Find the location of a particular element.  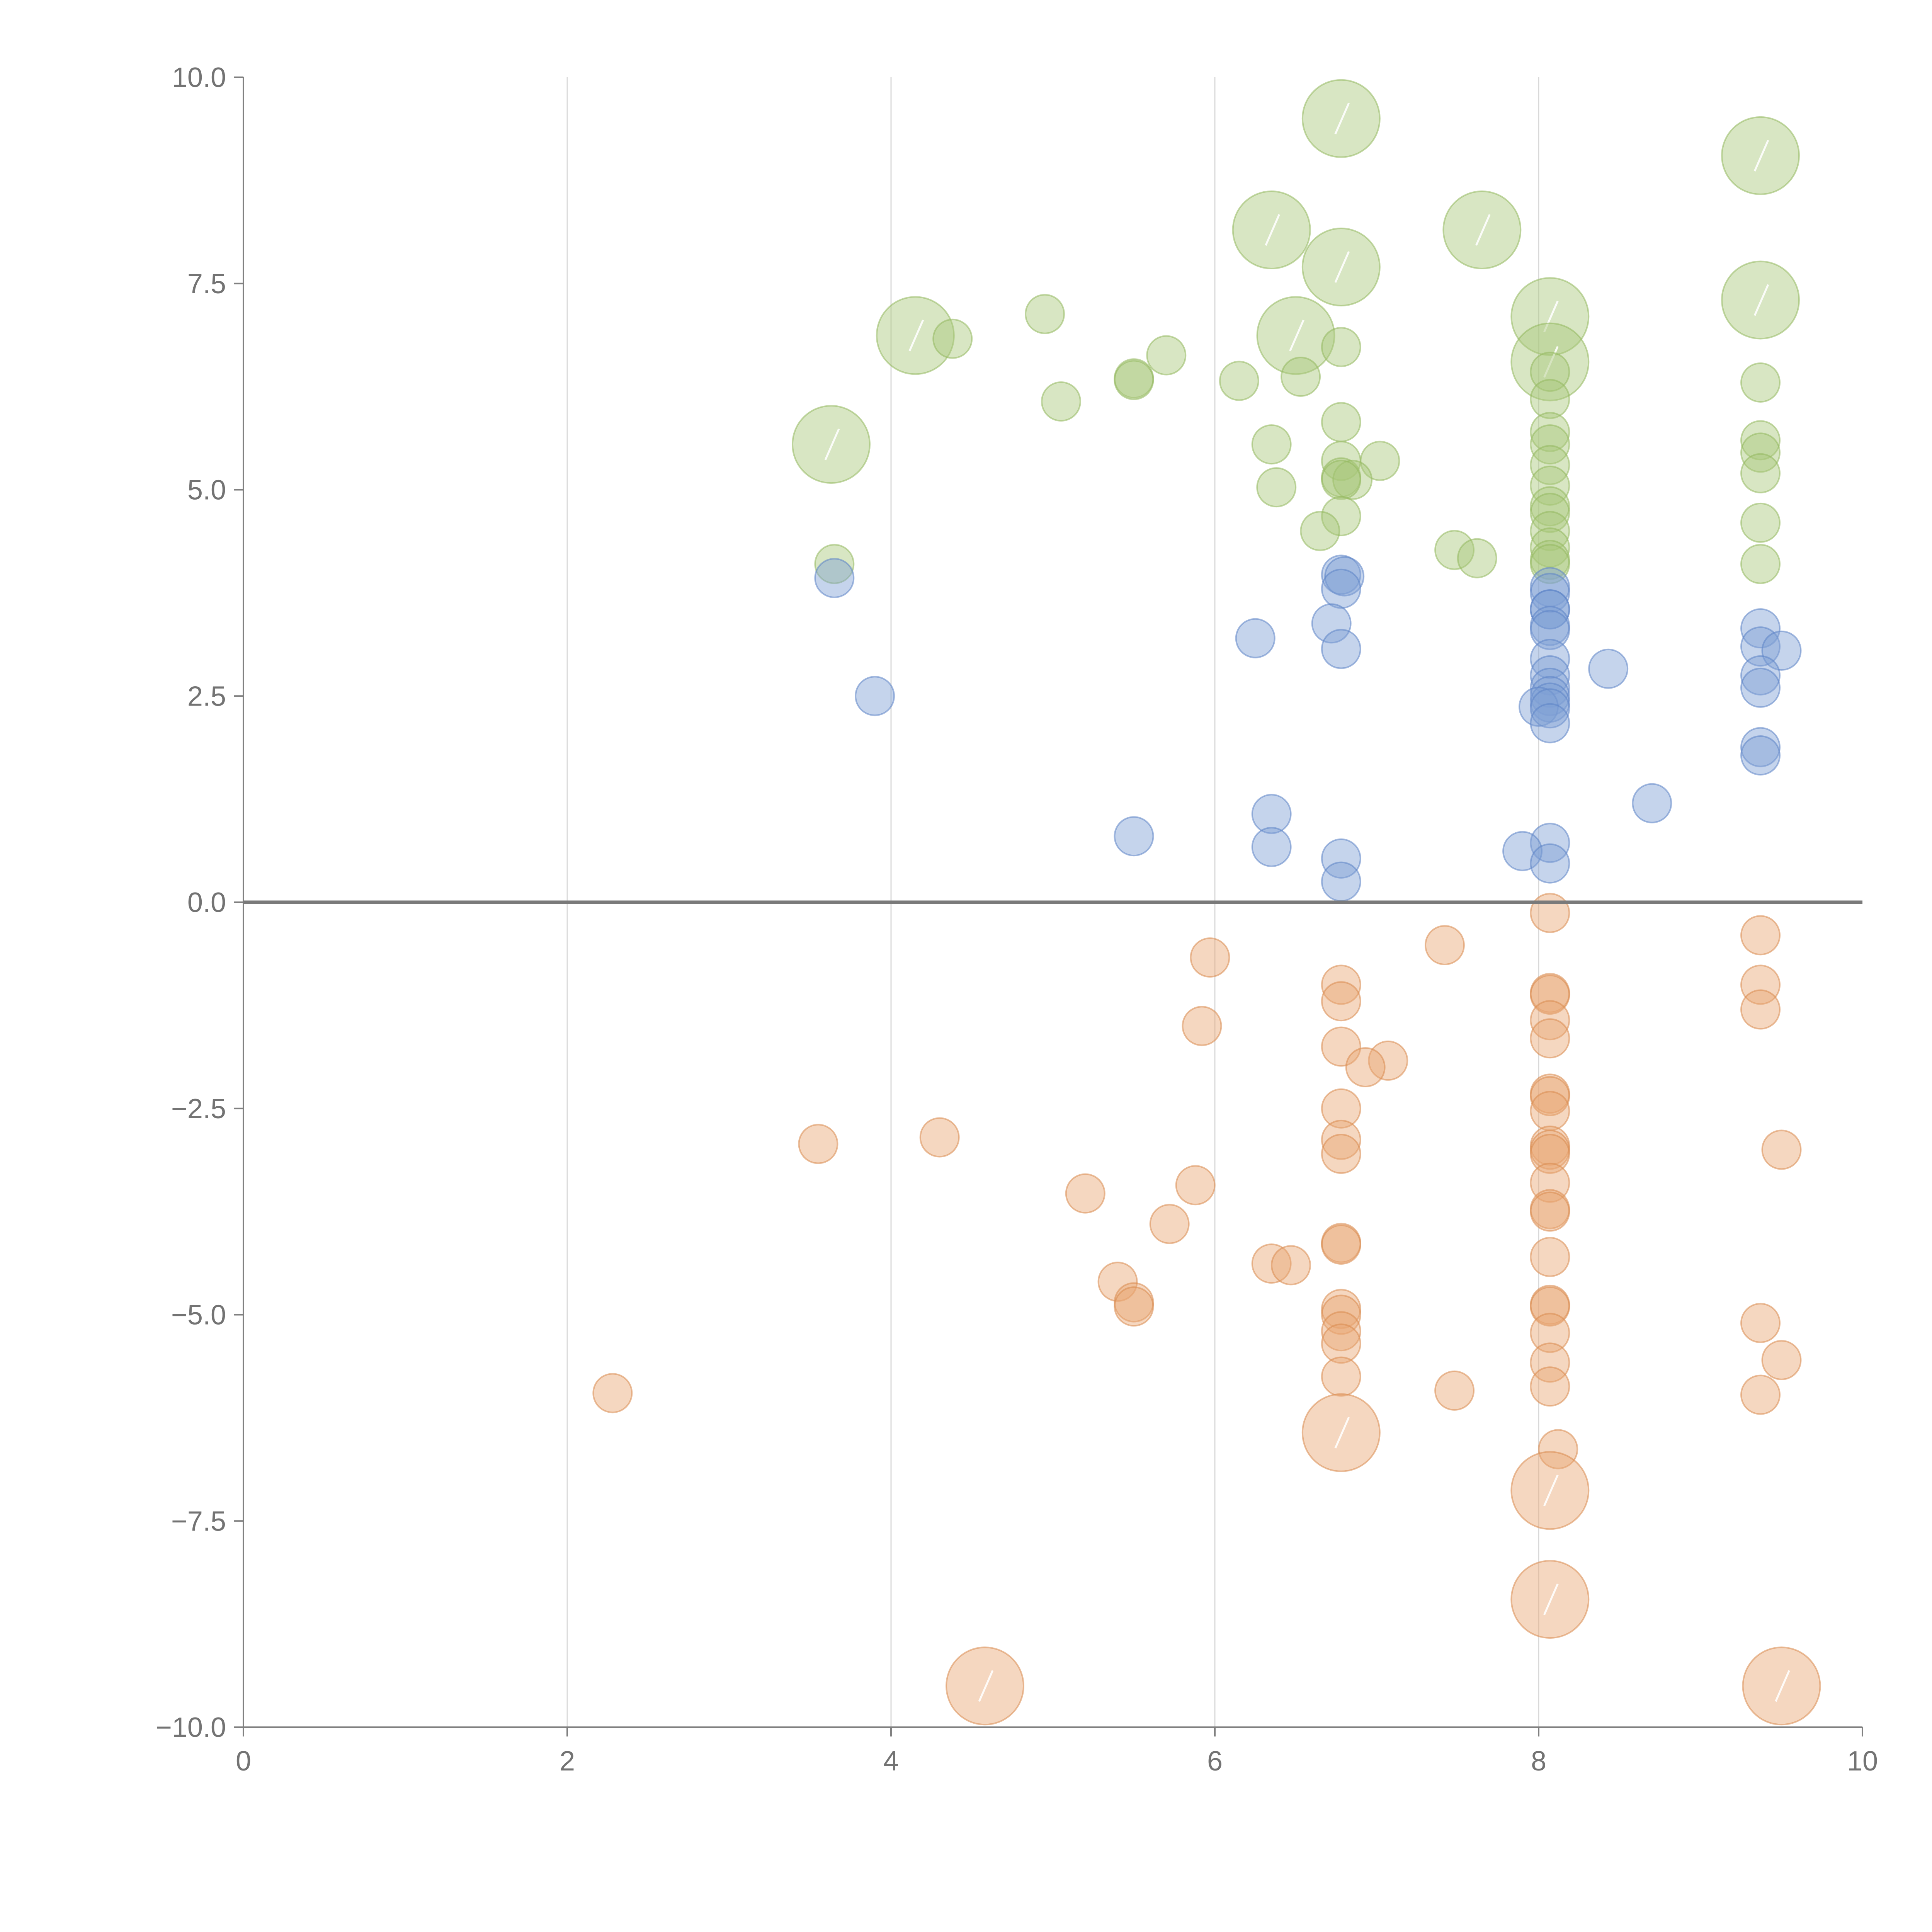

y-tick-label: −2.5 is located at coordinates (198, 1109).